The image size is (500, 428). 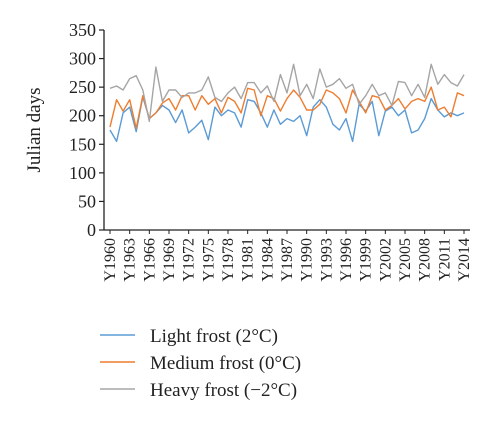 What do you see at coordinates (189, 260) in the screenshot?
I see `x-tick-label: Y1972` at bounding box center [189, 260].